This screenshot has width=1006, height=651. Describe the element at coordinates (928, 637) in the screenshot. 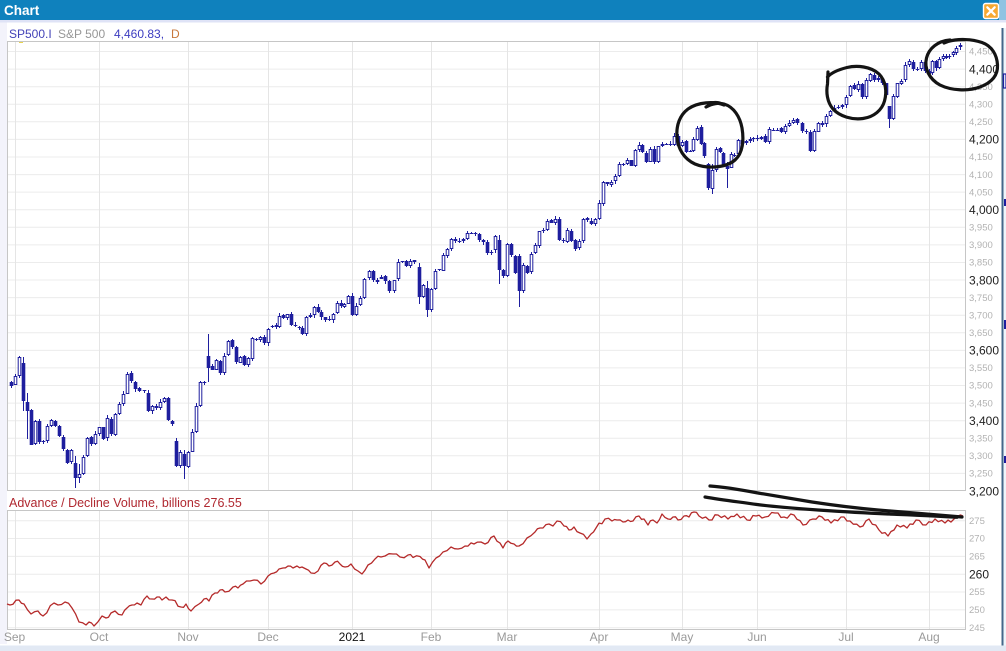

I see `svg-text: Aug` at that location.